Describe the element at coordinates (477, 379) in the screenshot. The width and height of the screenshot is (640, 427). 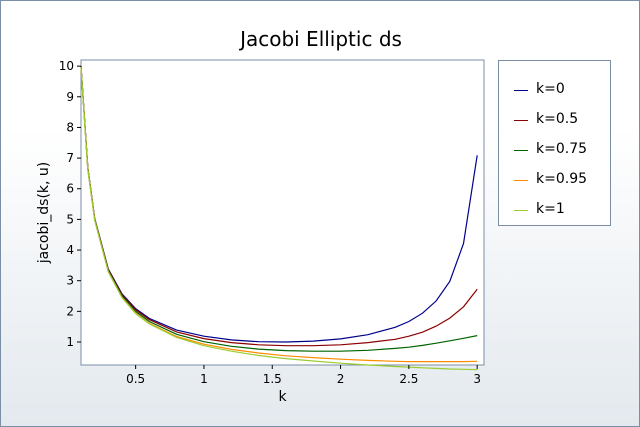
I see `x-tick-label: 3` at that location.